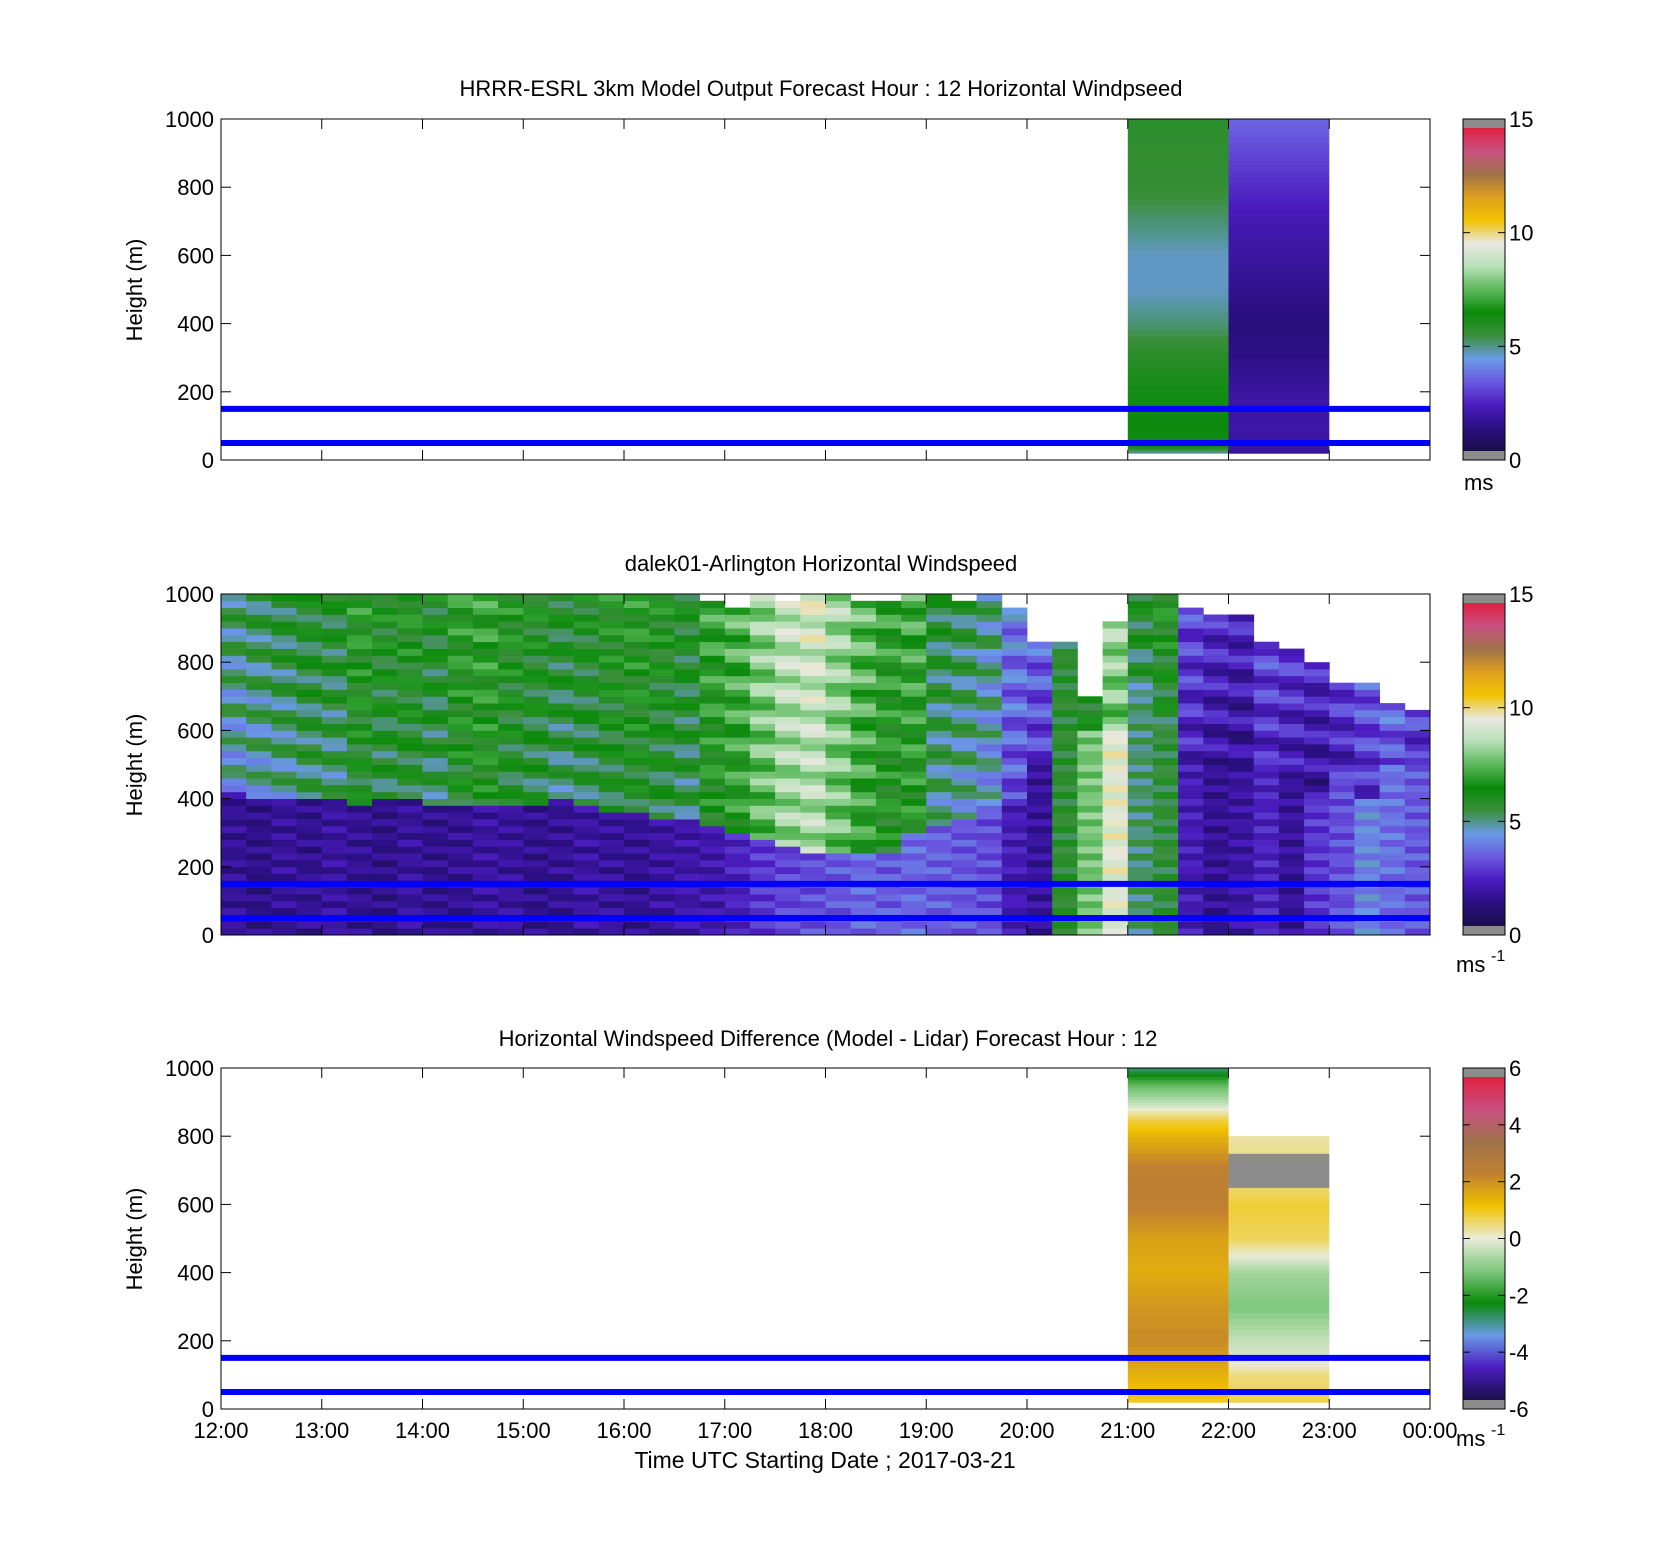 The image size is (1680, 1561). What do you see at coordinates (195, 187) in the screenshot?
I see `y-tick-label: 800` at bounding box center [195, 187].